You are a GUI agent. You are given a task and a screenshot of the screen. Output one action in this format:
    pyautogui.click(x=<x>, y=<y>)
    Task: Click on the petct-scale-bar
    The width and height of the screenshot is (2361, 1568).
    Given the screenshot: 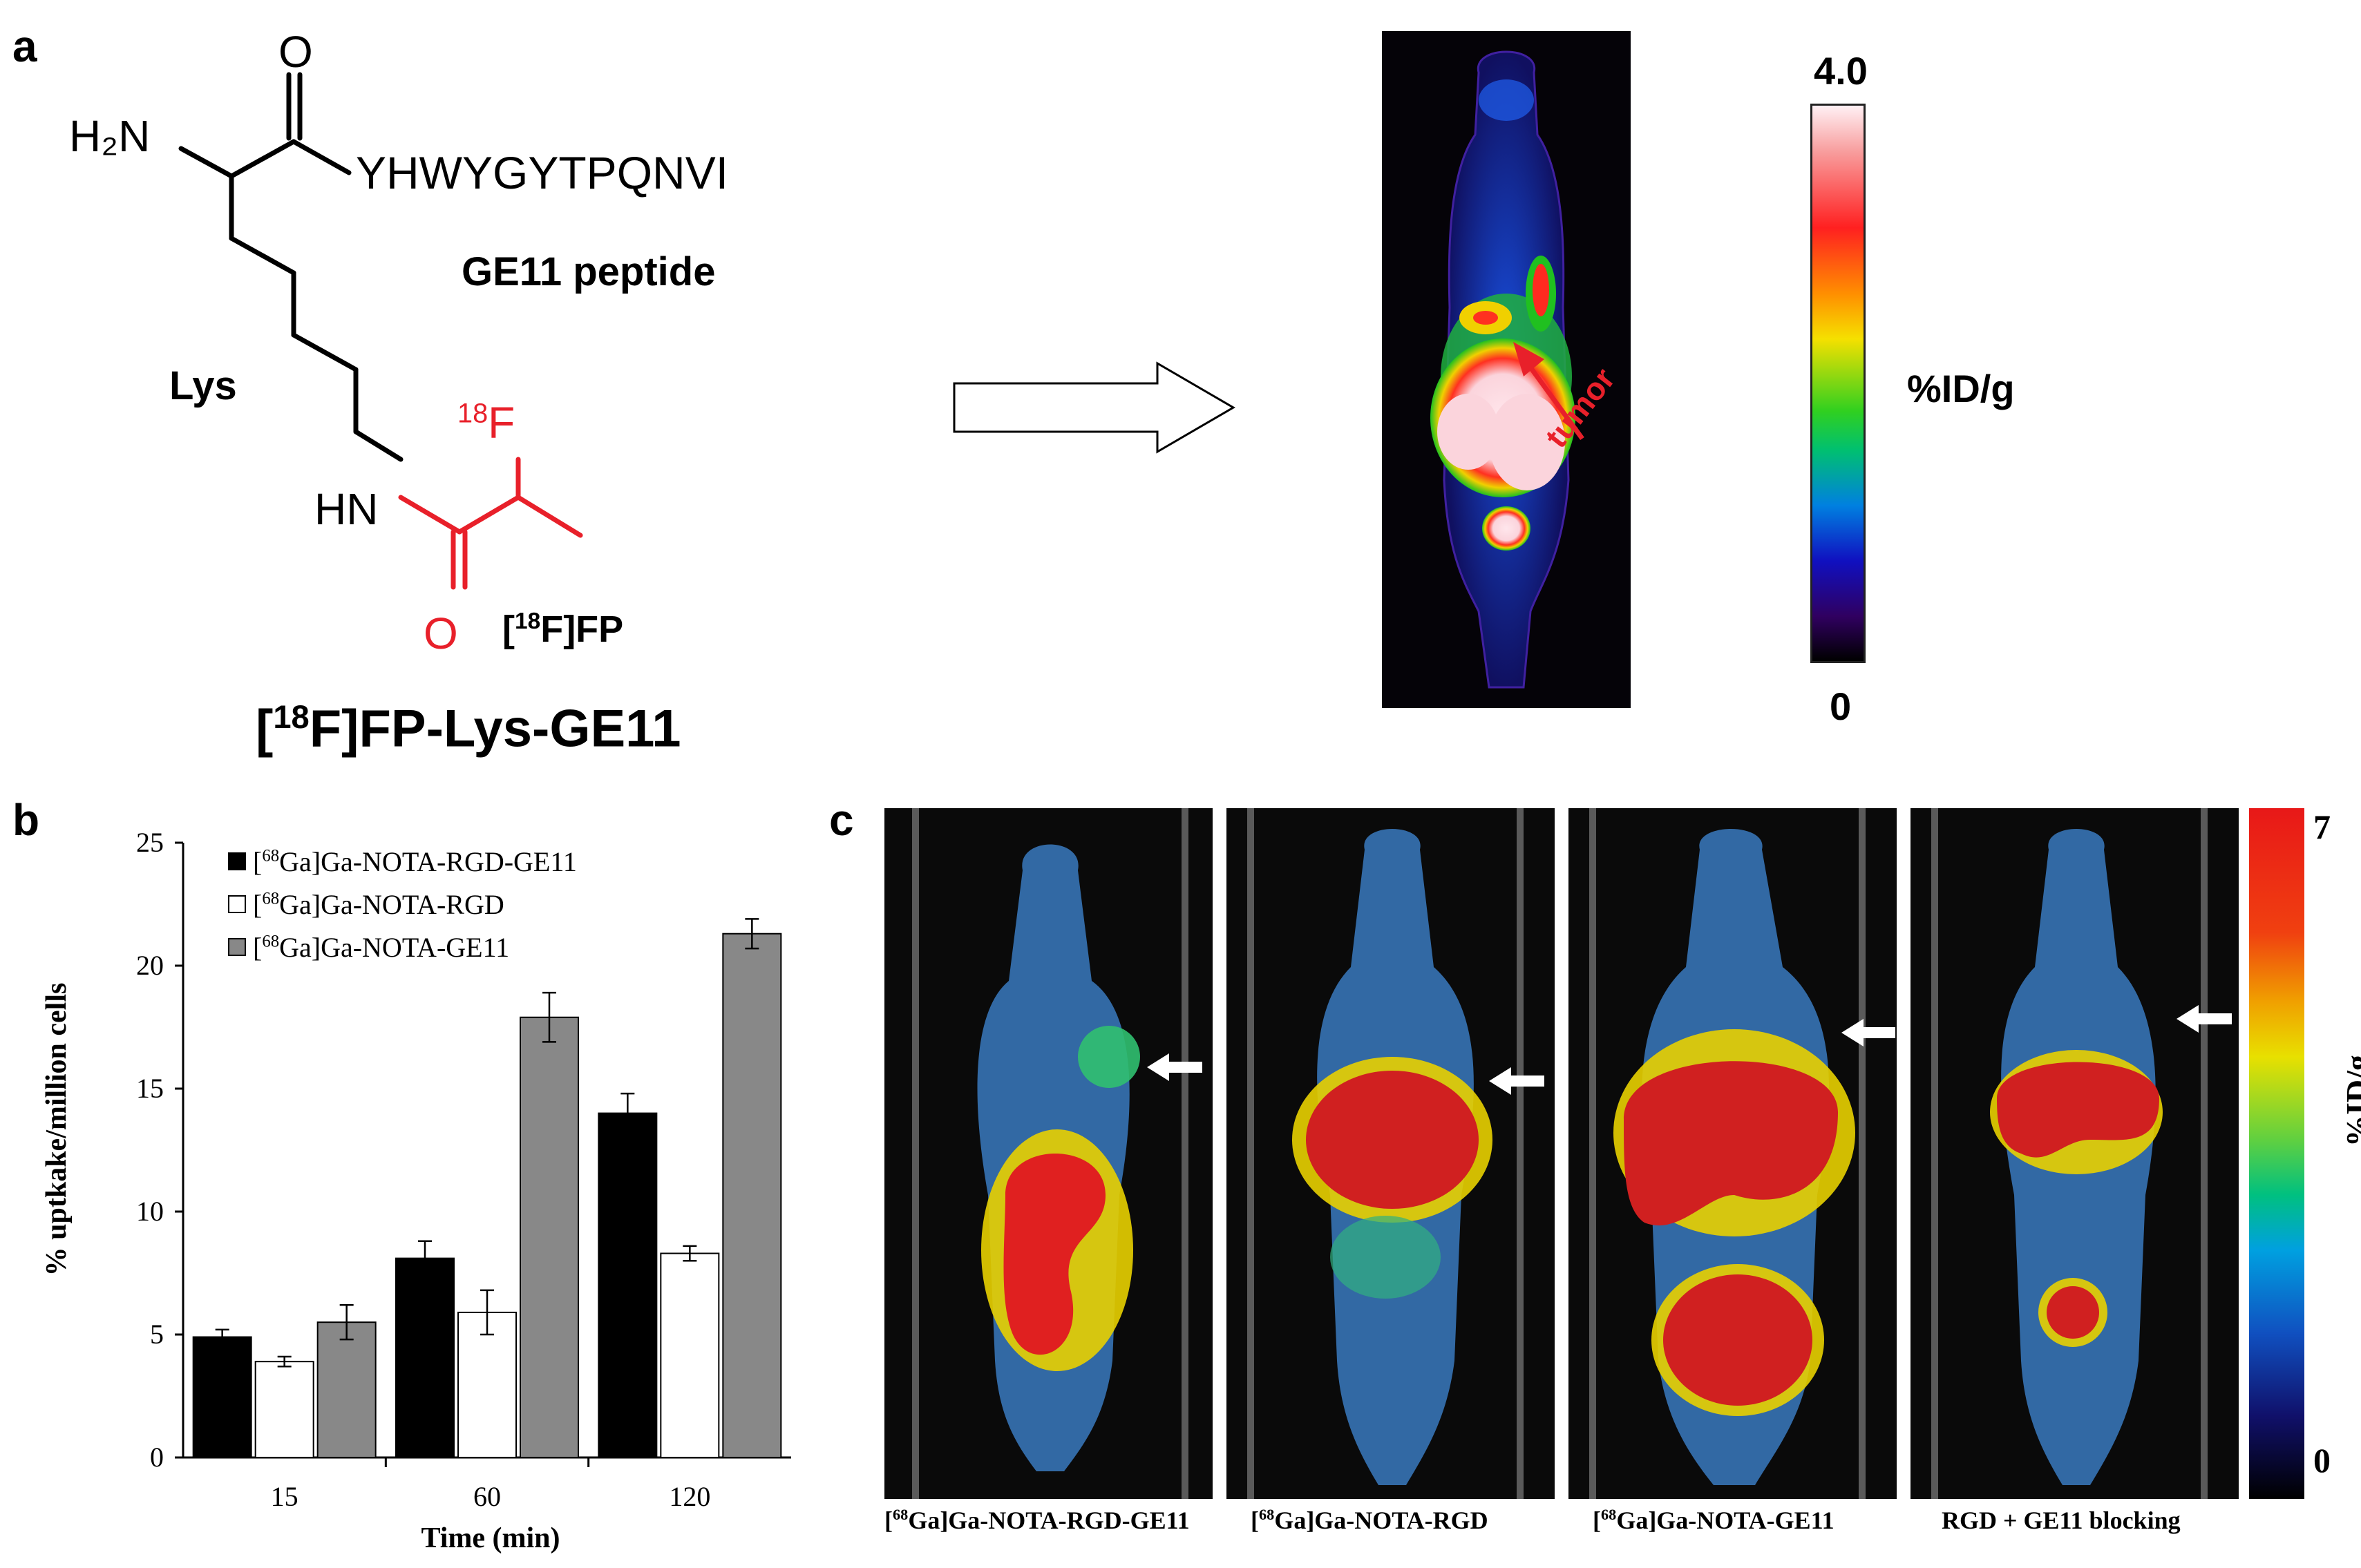 What is the action you would take?
    pyautogui.click(x=2276, y=1153)
    